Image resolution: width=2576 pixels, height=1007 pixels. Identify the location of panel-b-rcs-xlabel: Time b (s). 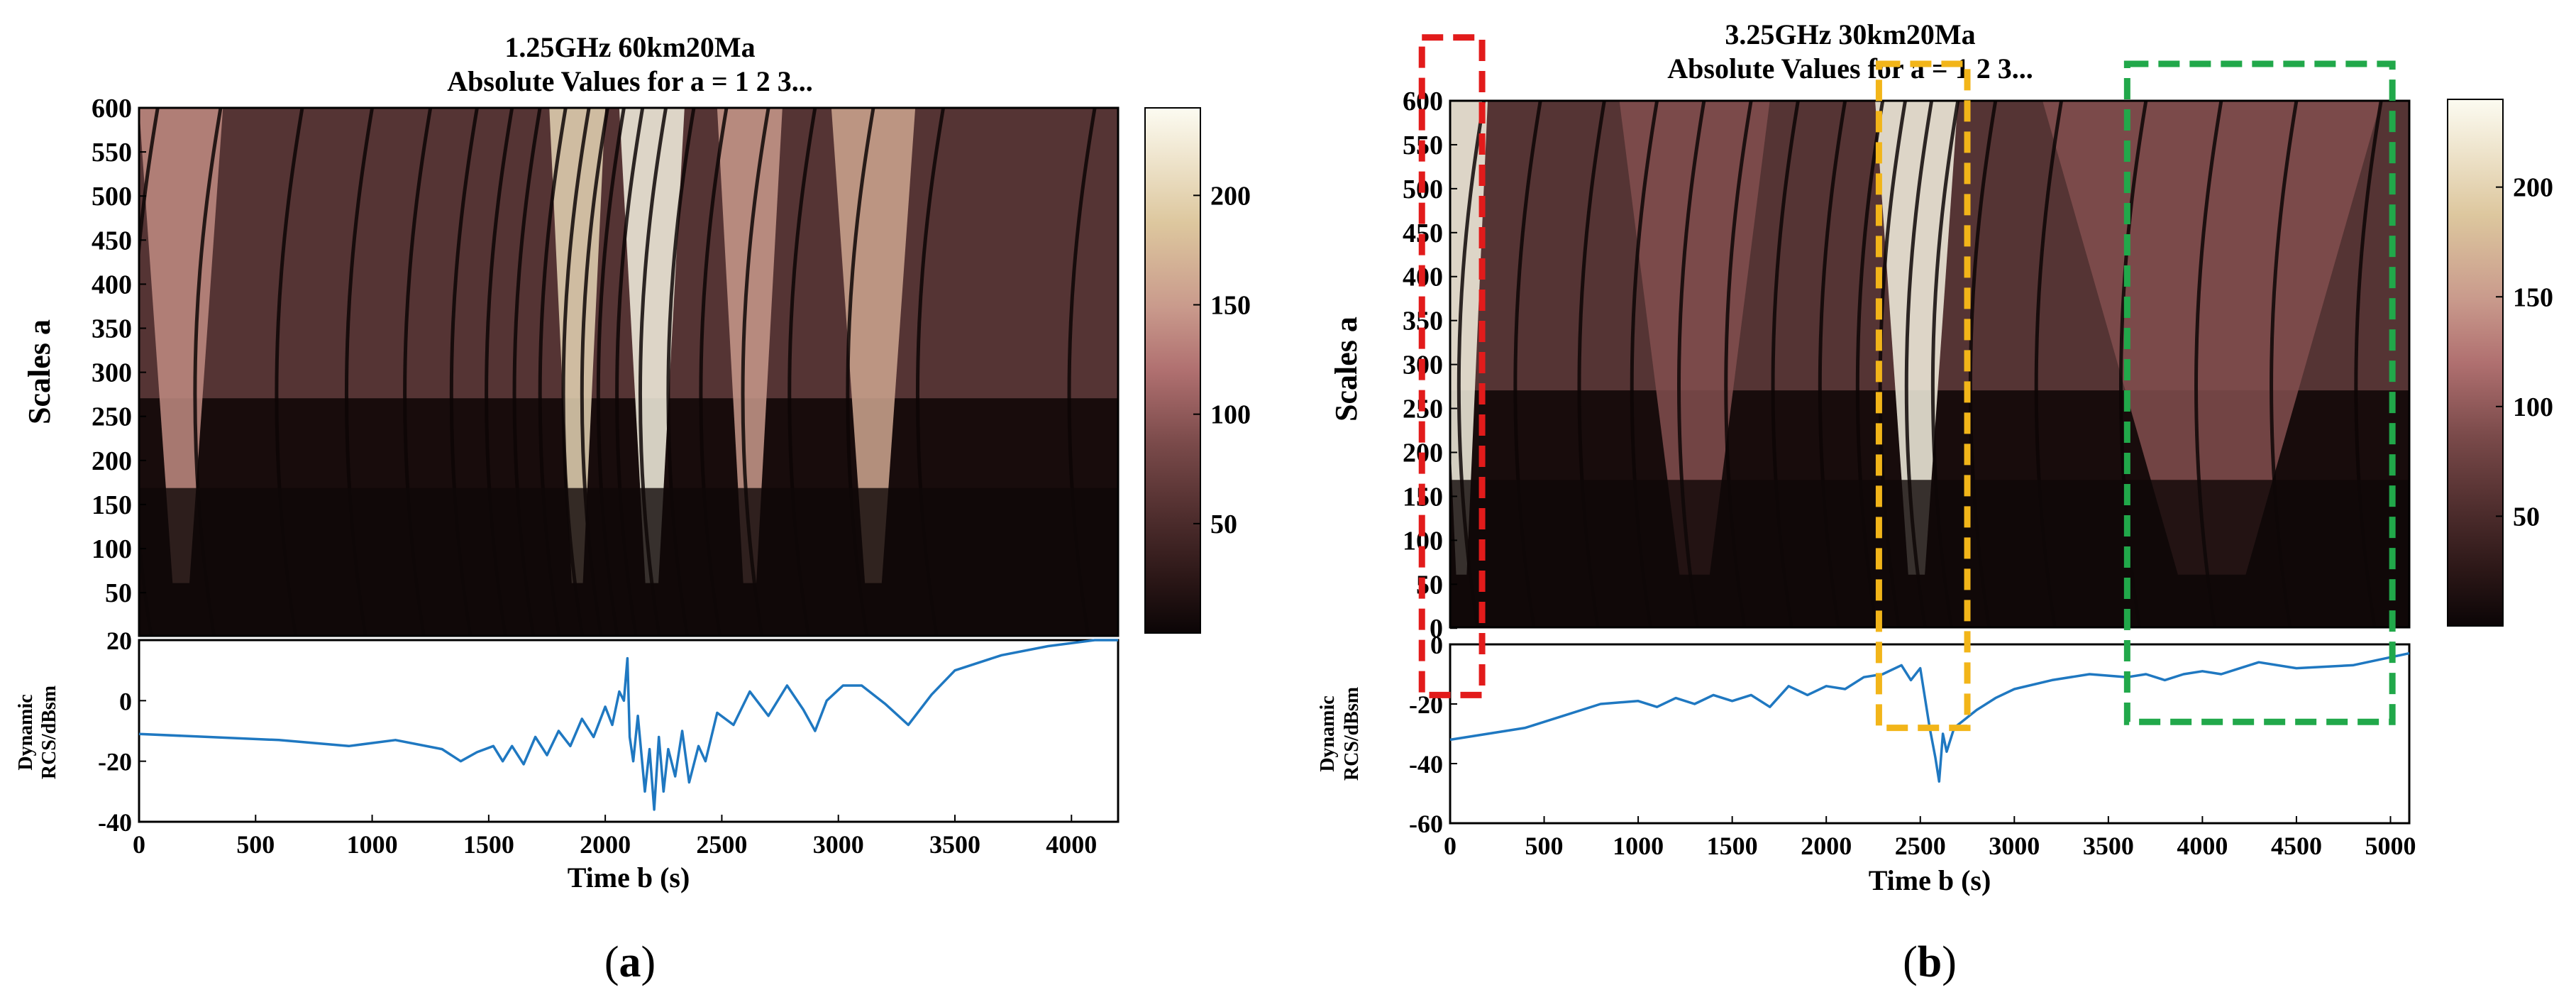
(1930, 880).